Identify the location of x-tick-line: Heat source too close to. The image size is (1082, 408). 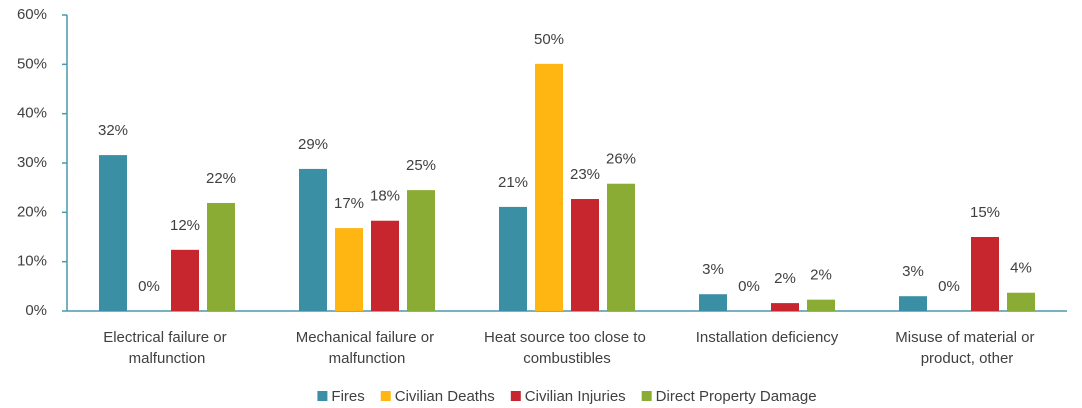
(567, 337).